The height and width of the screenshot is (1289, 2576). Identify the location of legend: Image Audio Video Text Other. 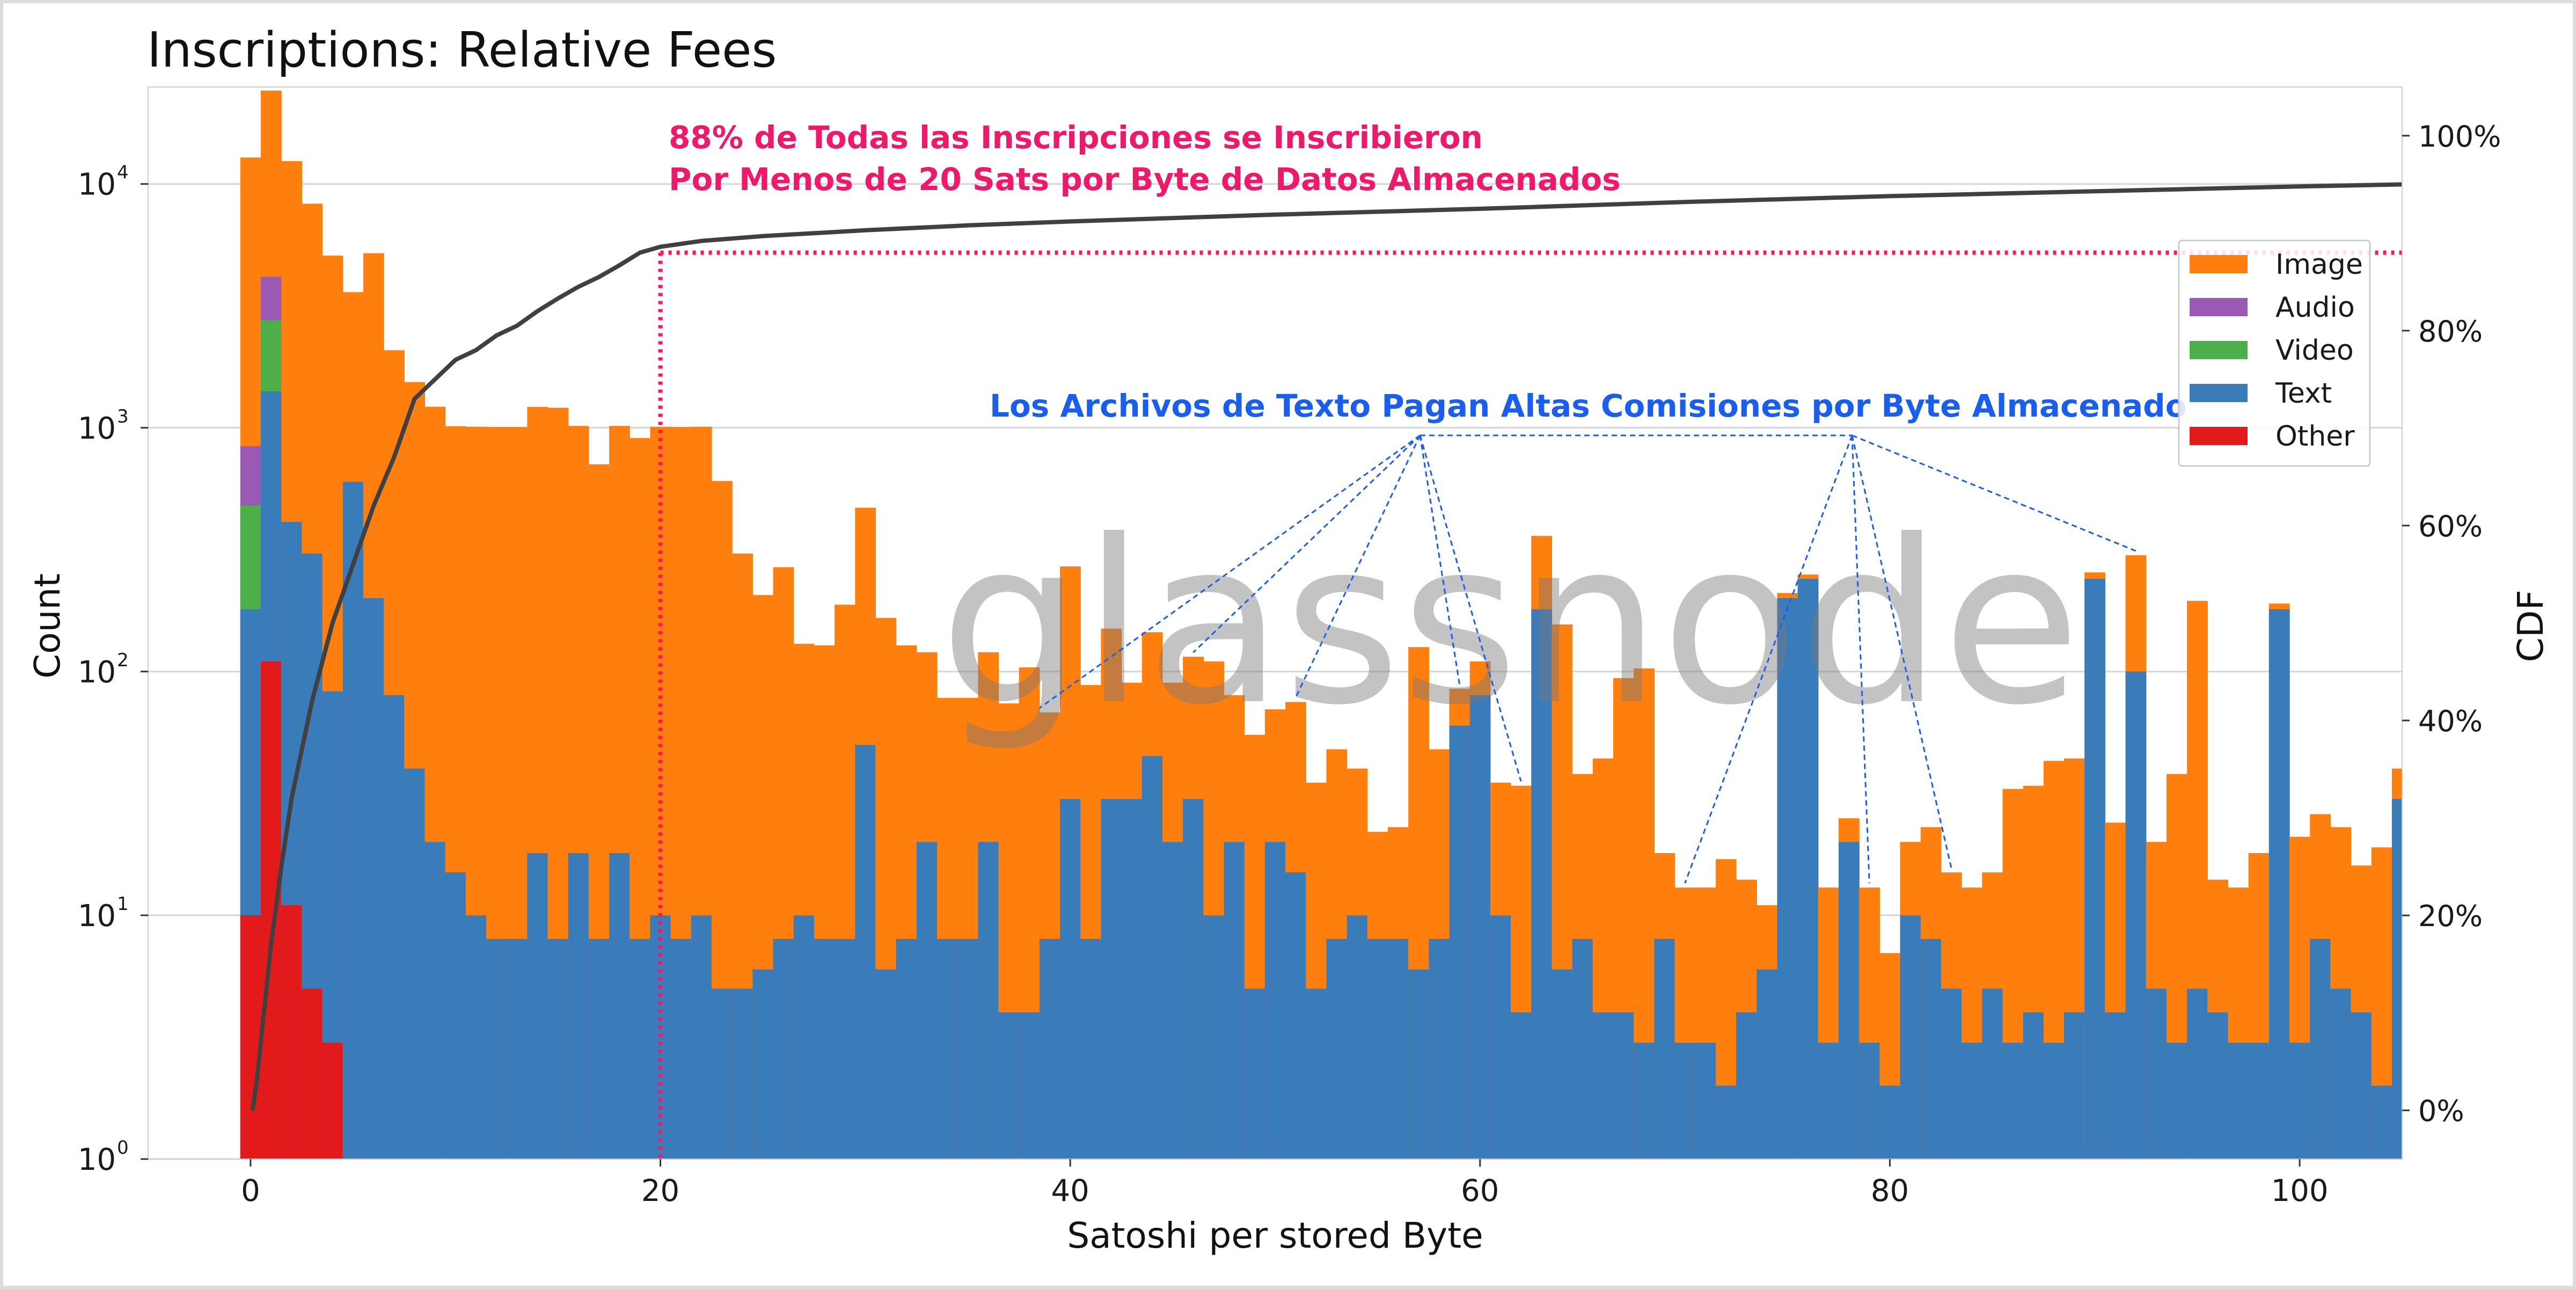
(2274, 353).